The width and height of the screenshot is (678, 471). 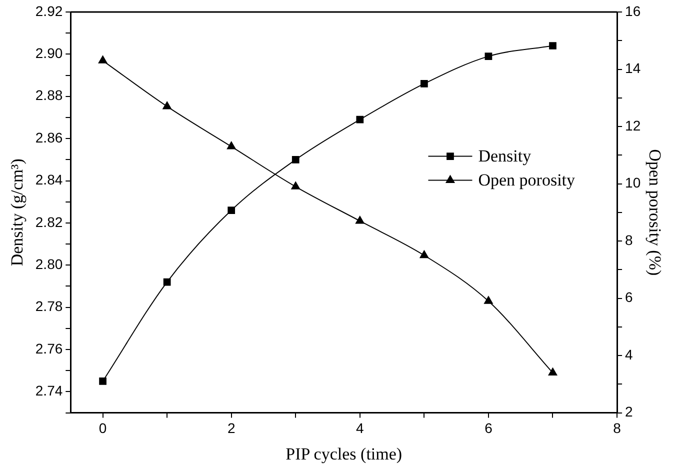 I want to click on y-tick-label: 2.92, so click(x=49, y=10).